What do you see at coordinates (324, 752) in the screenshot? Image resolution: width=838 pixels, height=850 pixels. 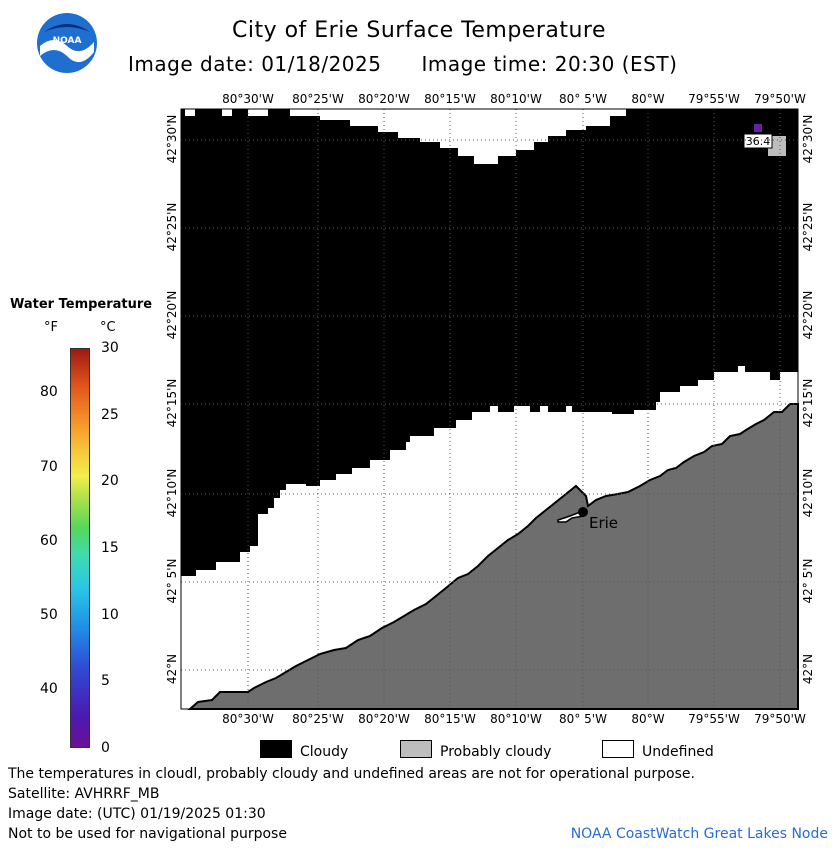 I see `legend-label: Cloudy` at bounding box center [324, 752].